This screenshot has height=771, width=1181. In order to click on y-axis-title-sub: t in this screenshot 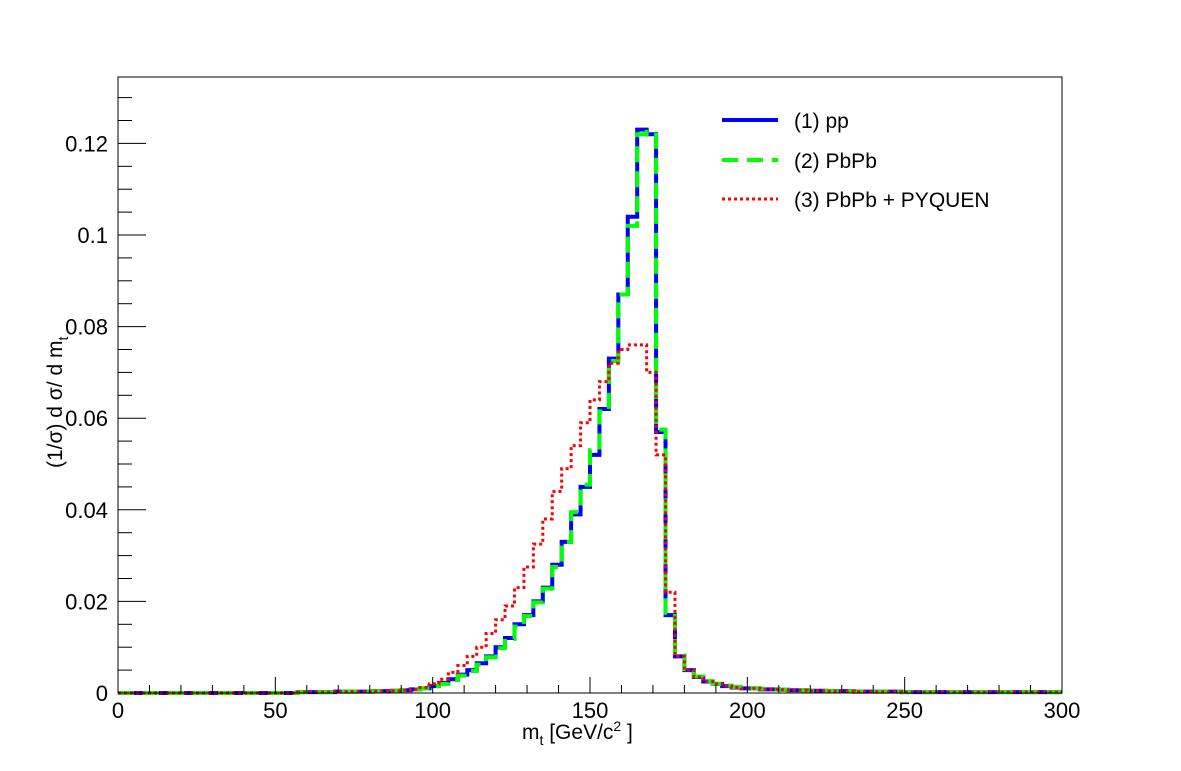, I will do `click(63, 339)`.